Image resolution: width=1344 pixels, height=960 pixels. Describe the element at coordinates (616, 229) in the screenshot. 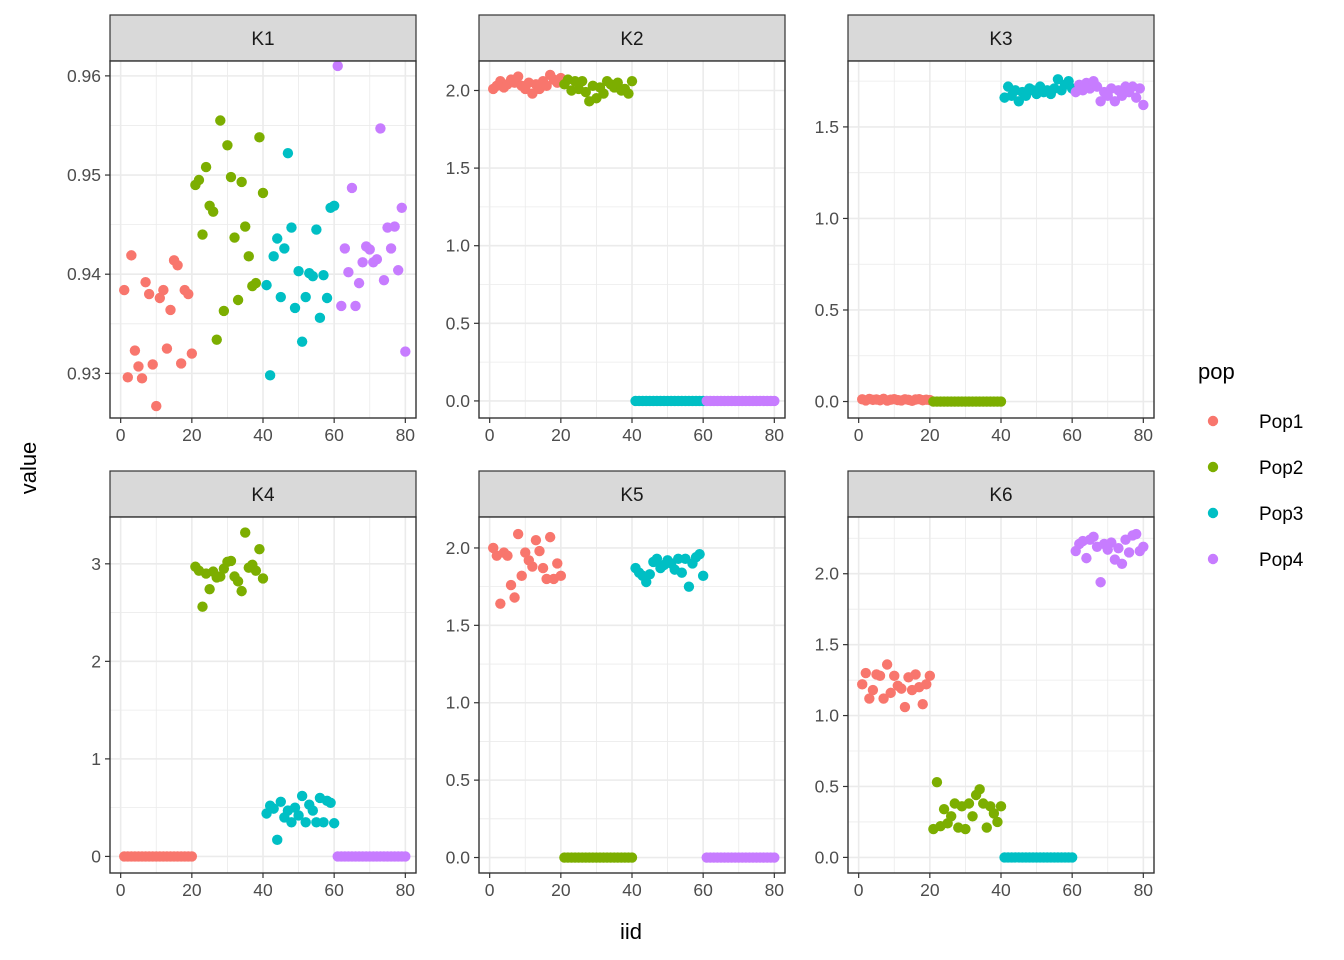

I see `panel-k2: K2 0.0 0.5 1.0 1.5 2.0 0 20 40 60 80` at that location.